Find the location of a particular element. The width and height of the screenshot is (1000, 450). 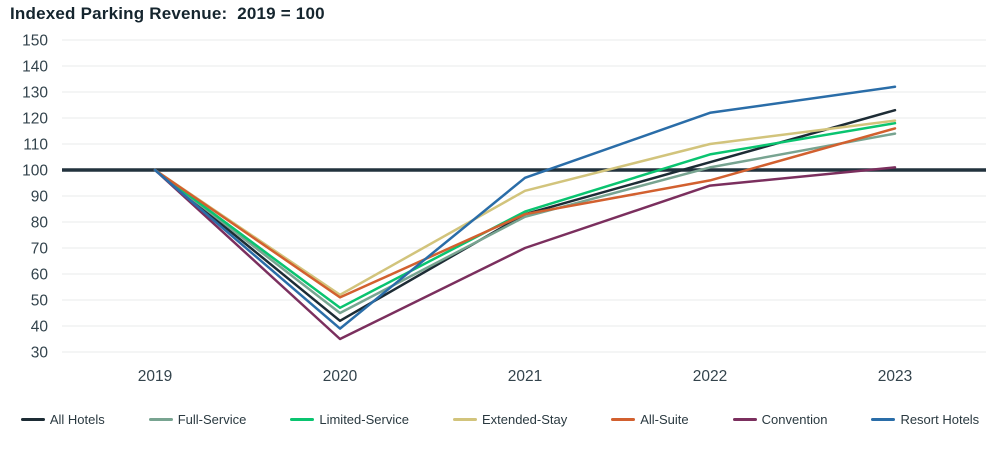

legend-swatch-limited-service is located at coordinates (302, 419).